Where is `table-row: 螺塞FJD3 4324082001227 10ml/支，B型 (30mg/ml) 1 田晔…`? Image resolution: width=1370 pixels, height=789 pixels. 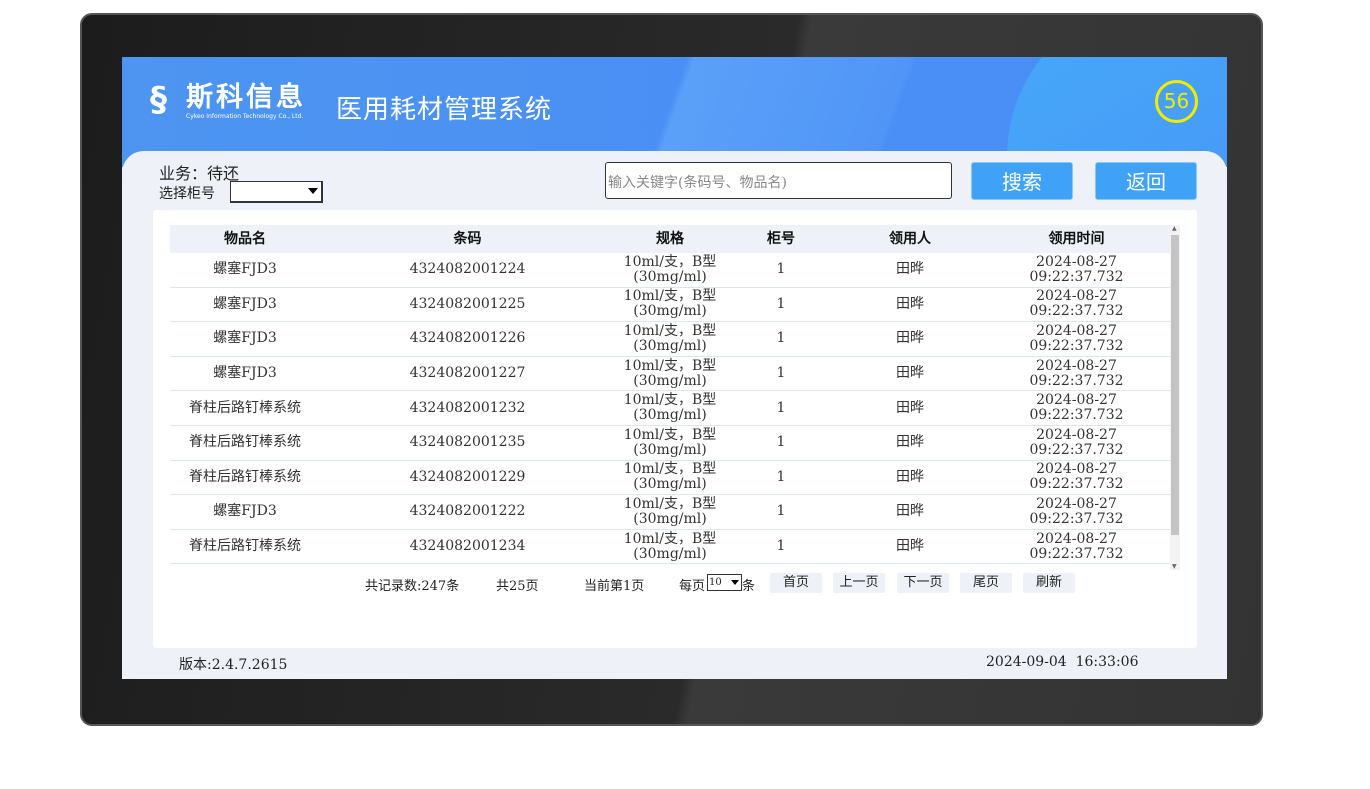 table-row: 螺塞FJD3 4324082001227 10ml/支，B型 (30mg/ml) 1 田晔… is located at coordinates (670, 374).